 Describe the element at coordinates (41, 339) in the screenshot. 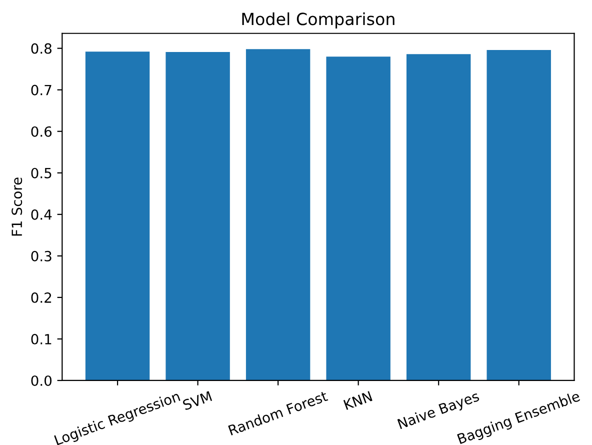

I see `y-tick-label: 0.1` at that location.